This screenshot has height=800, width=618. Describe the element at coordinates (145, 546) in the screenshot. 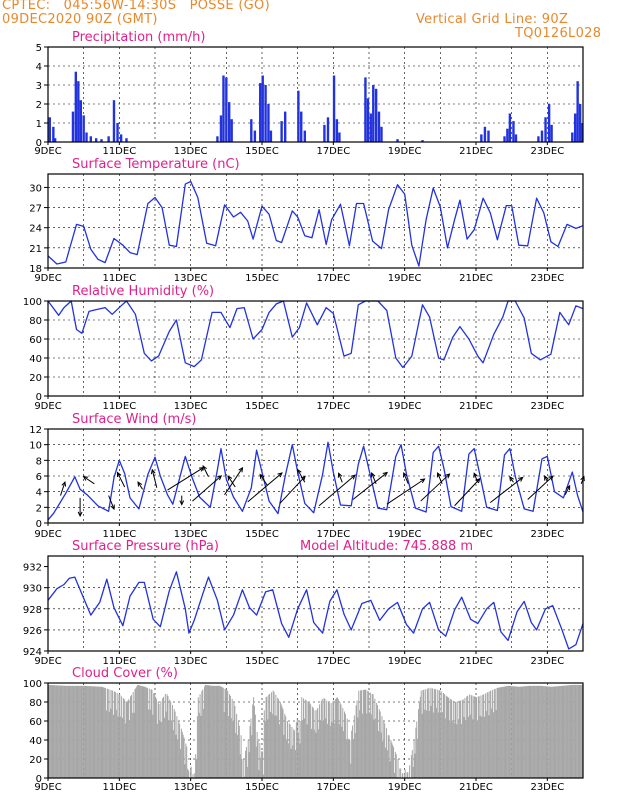

I see `panel-title-pressure: Surface Pressure (hPa)` at that location.